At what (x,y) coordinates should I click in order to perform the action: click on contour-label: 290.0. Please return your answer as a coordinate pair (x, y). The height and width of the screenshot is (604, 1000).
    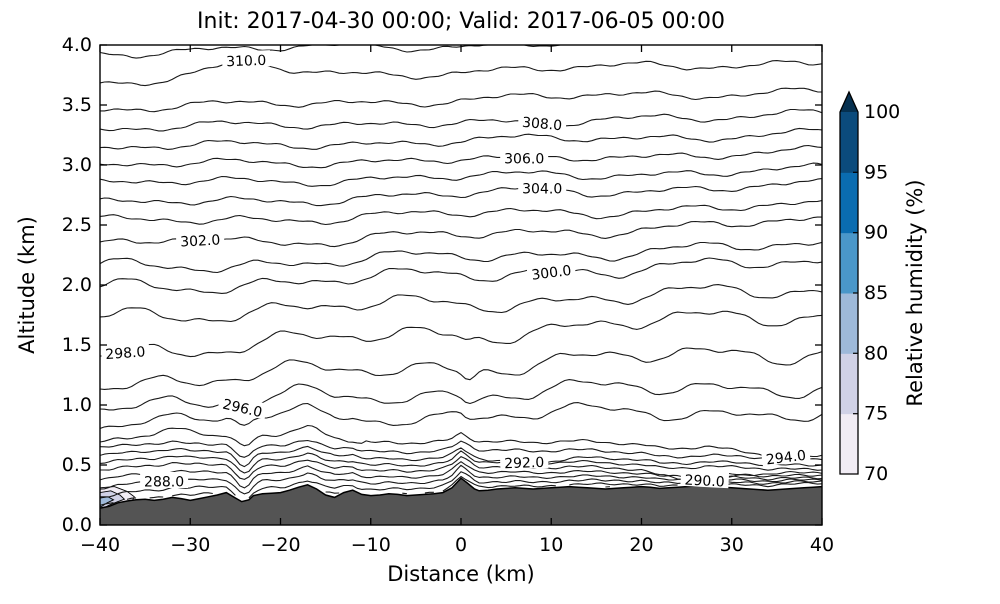
    Looking at the image, I should click on (704, 481).